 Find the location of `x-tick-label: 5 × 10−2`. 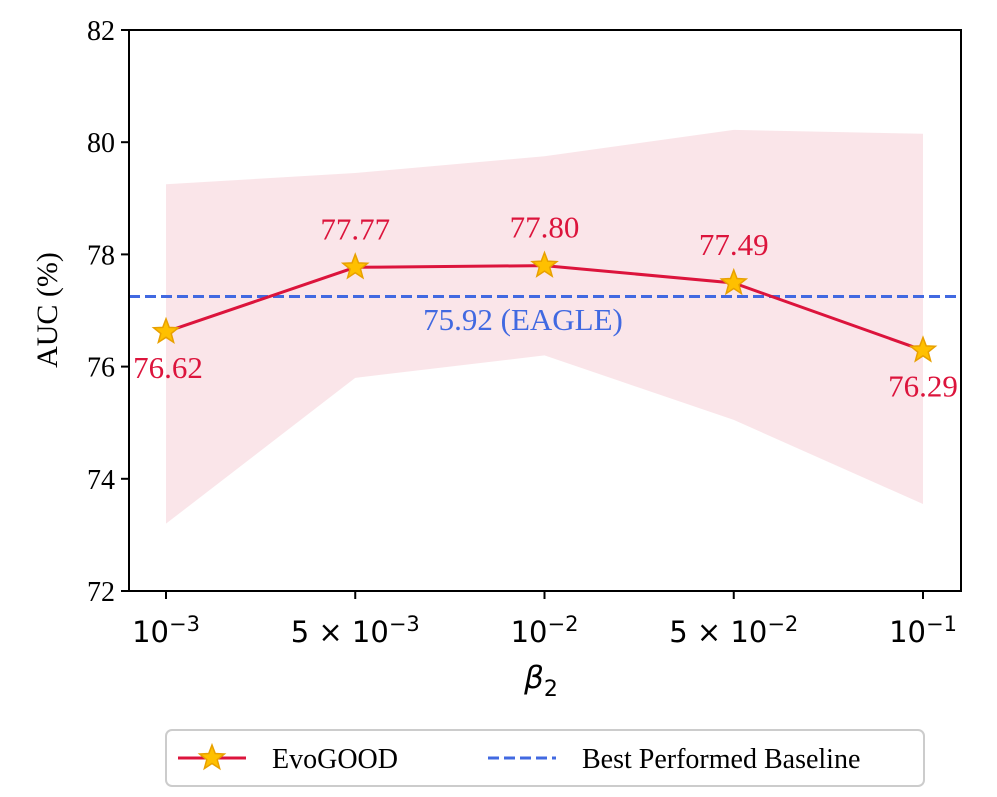

x-tick-label: 5 × 10−2 is located at coordinates (733, 630).